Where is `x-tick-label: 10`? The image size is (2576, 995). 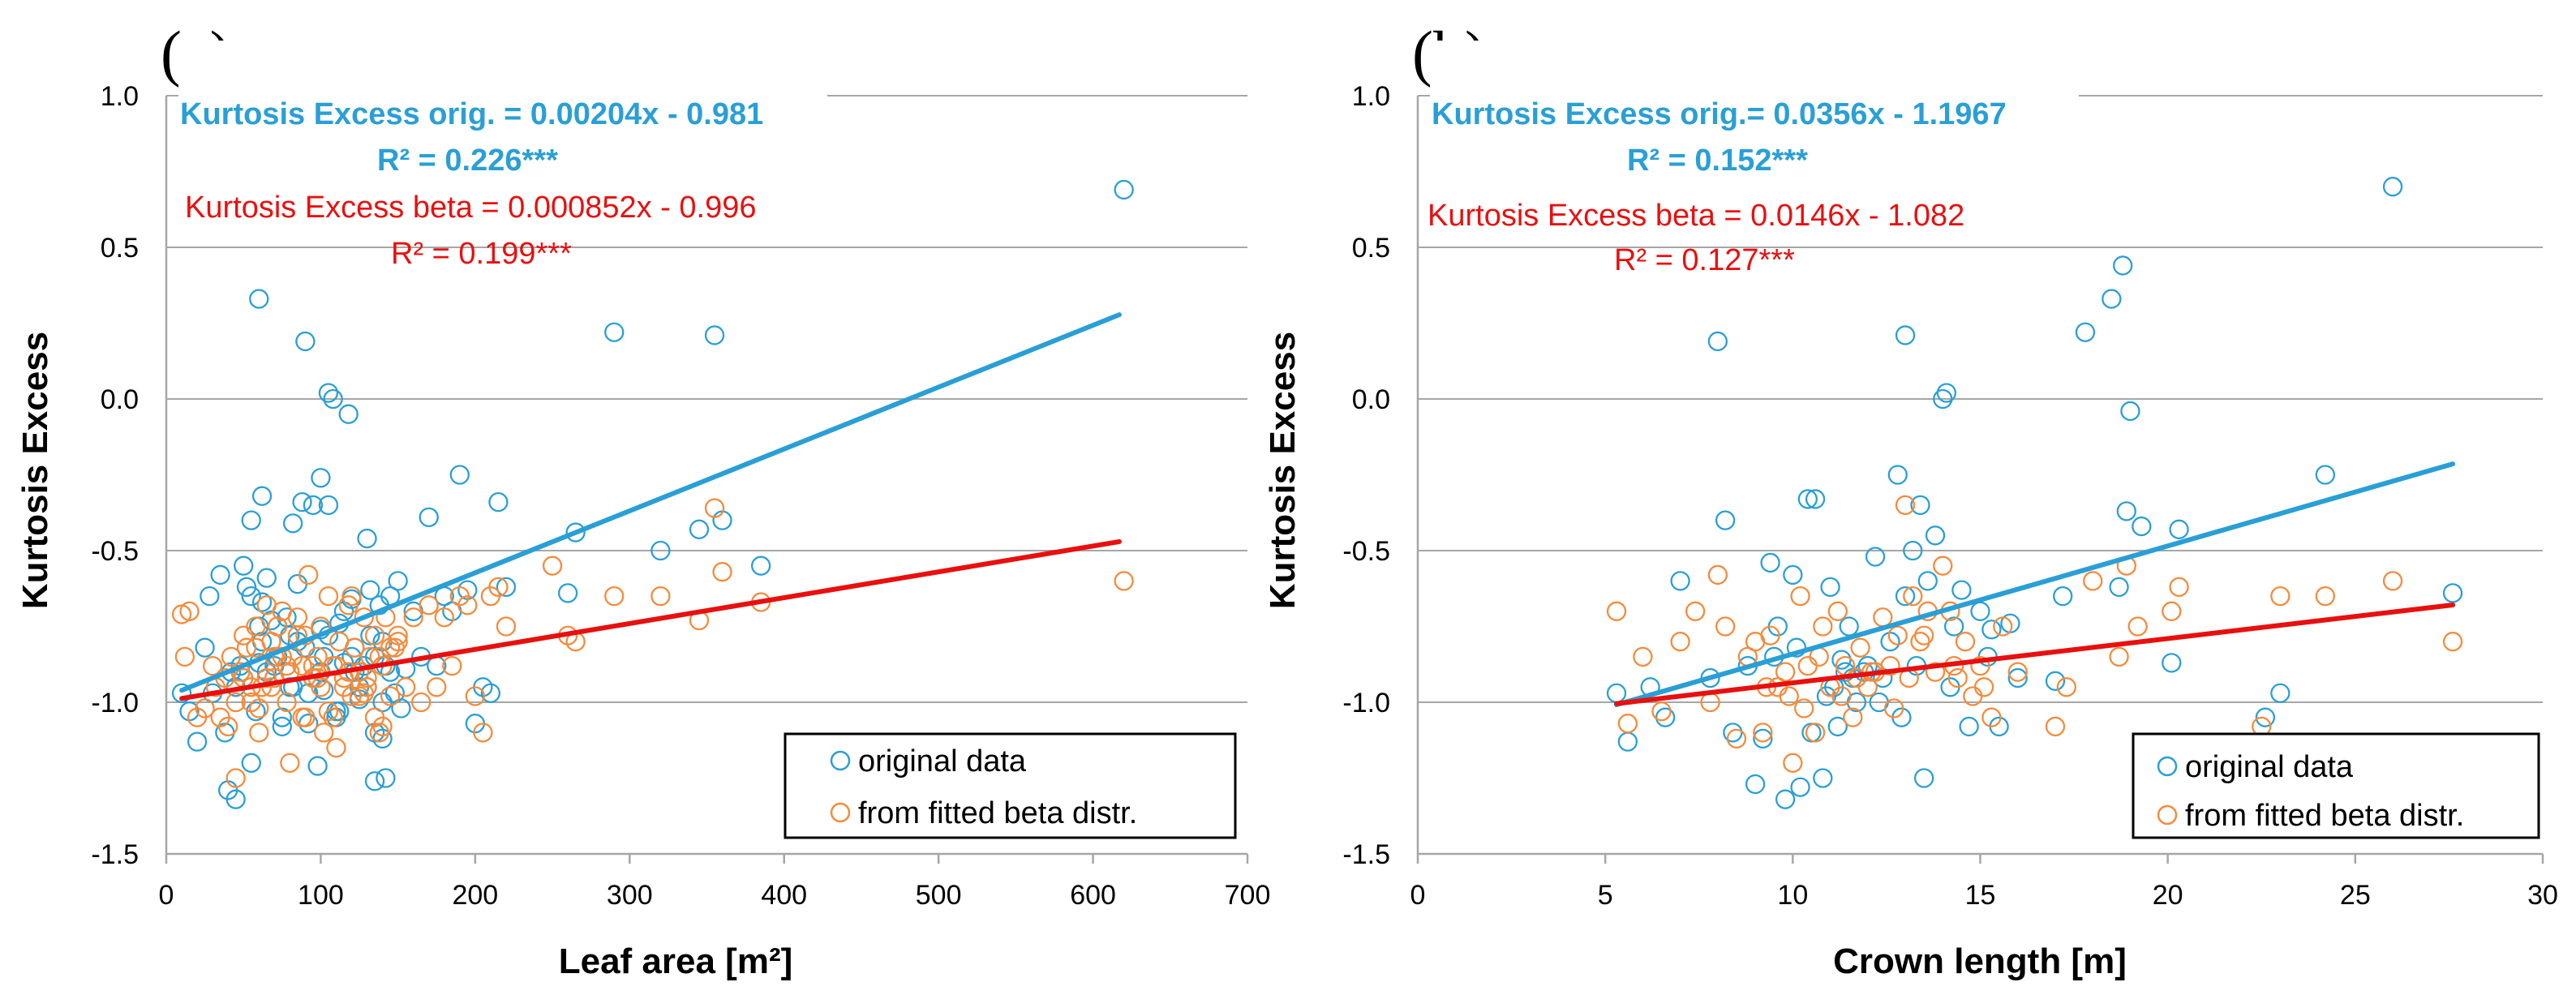
x-tick-label: 10 is located at coordinates (1792, 895).